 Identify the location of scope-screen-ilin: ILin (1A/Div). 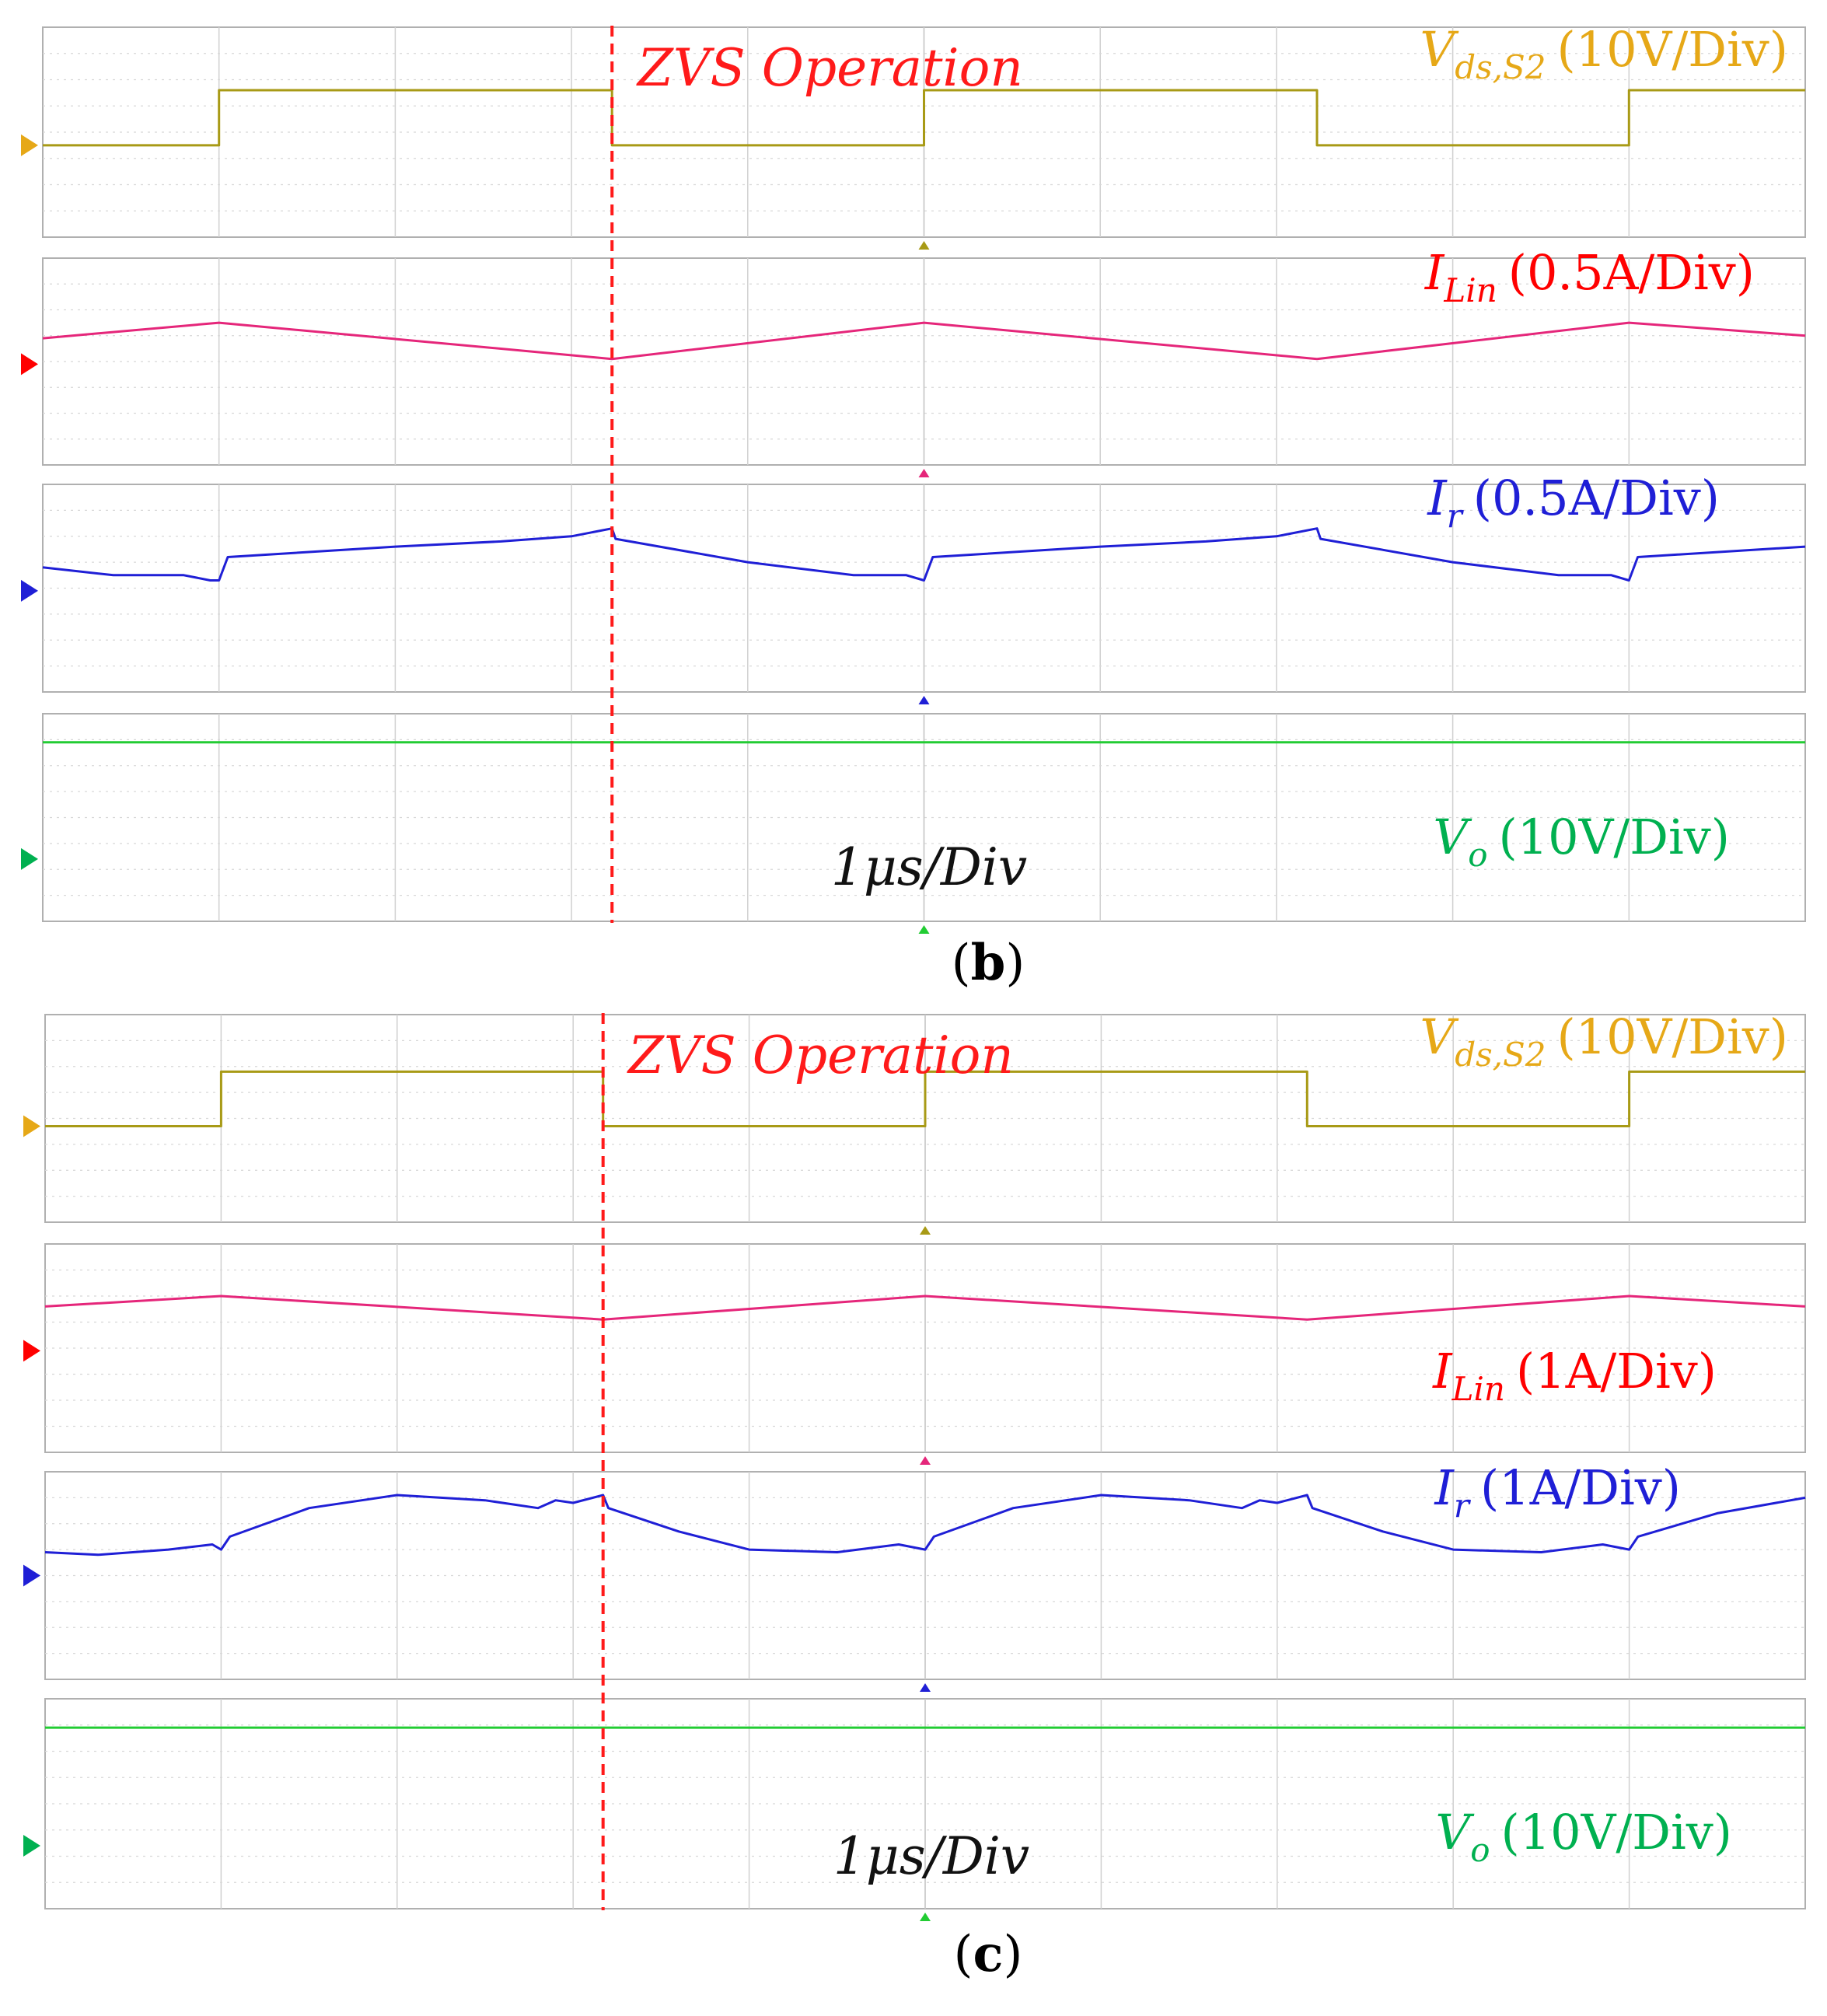
(914, 1354).